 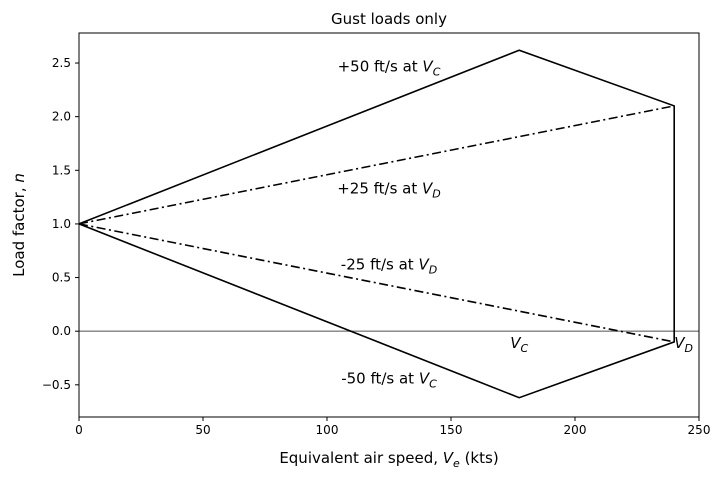 What do you see at coordinates (379, 189) in the screenshot?
I see `annotation-text: +25 ft/s at` at bounding box center [379, 189].